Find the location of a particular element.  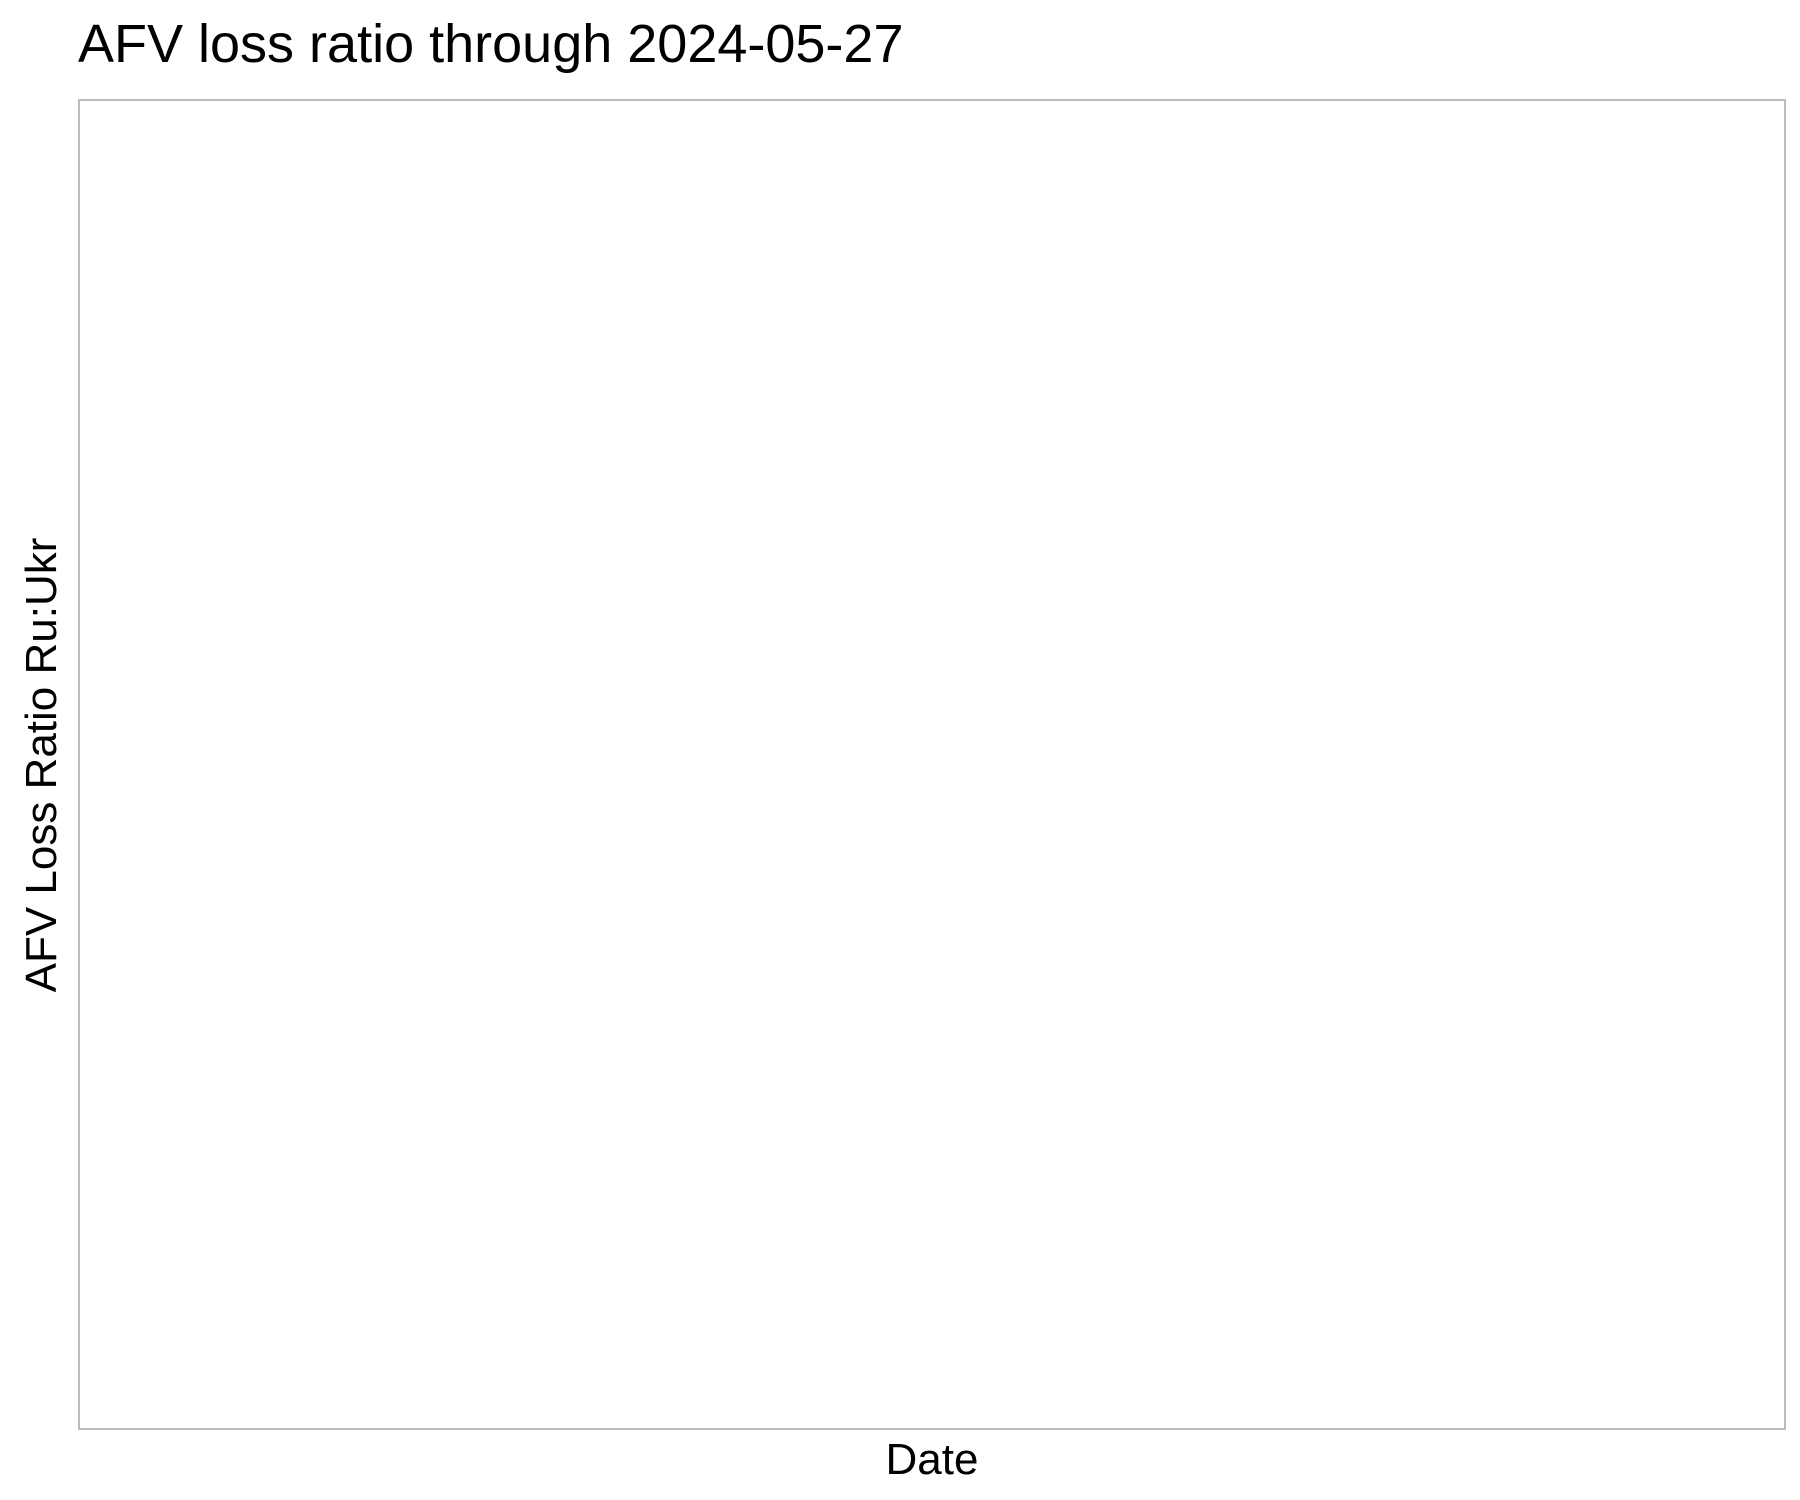

chart-title: AFV loss ratio through 2024-05-27 is located at coordinates (490, 44).